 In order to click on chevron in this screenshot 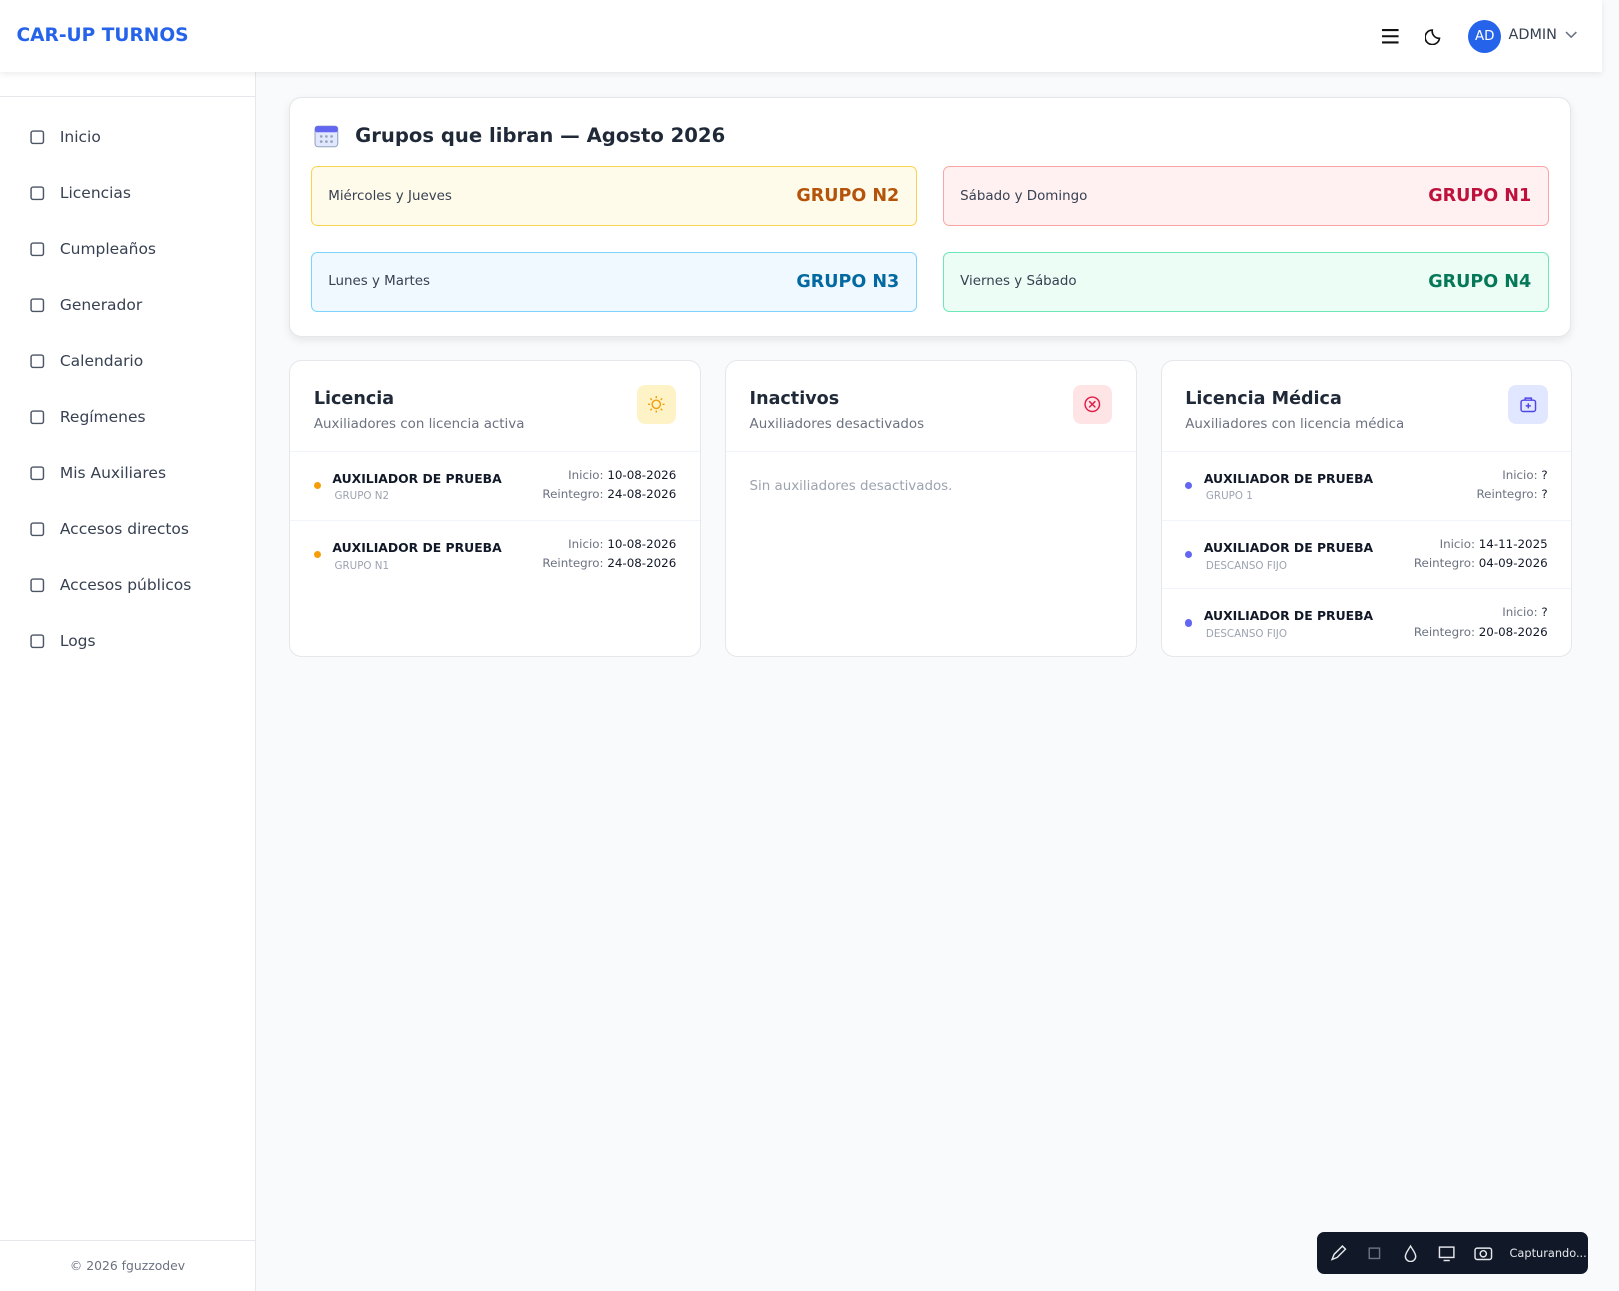, I will do `click(1571, 35)`.